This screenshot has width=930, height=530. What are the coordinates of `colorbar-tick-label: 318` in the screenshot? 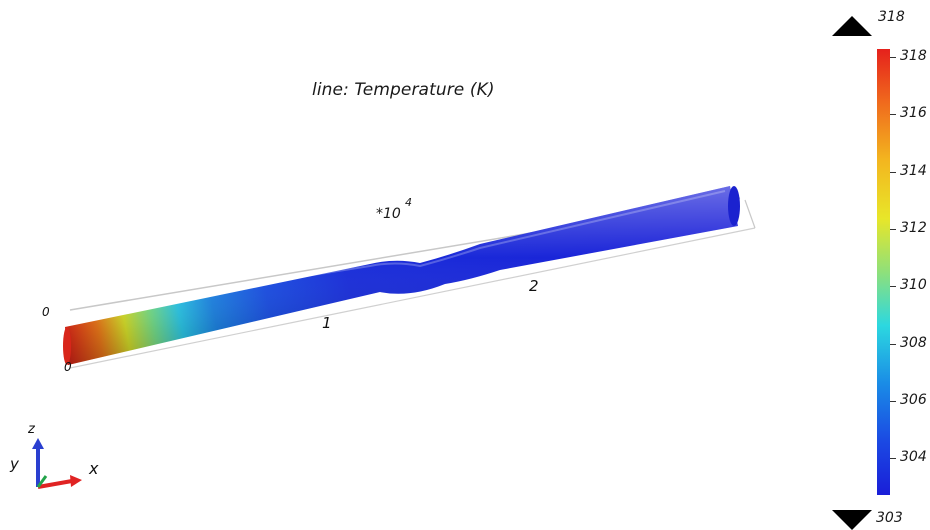 It's located at (913, 56).